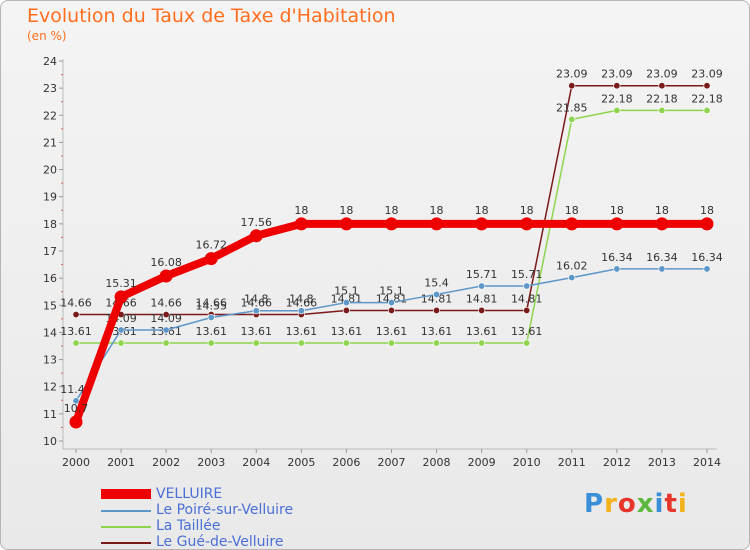 The height and width of the screenshot is (550, 750). What do you see at coordinates (257, 222) in the screenshot?
I see `data-label-velluire: 17.56` at bounding box center [257, 222].